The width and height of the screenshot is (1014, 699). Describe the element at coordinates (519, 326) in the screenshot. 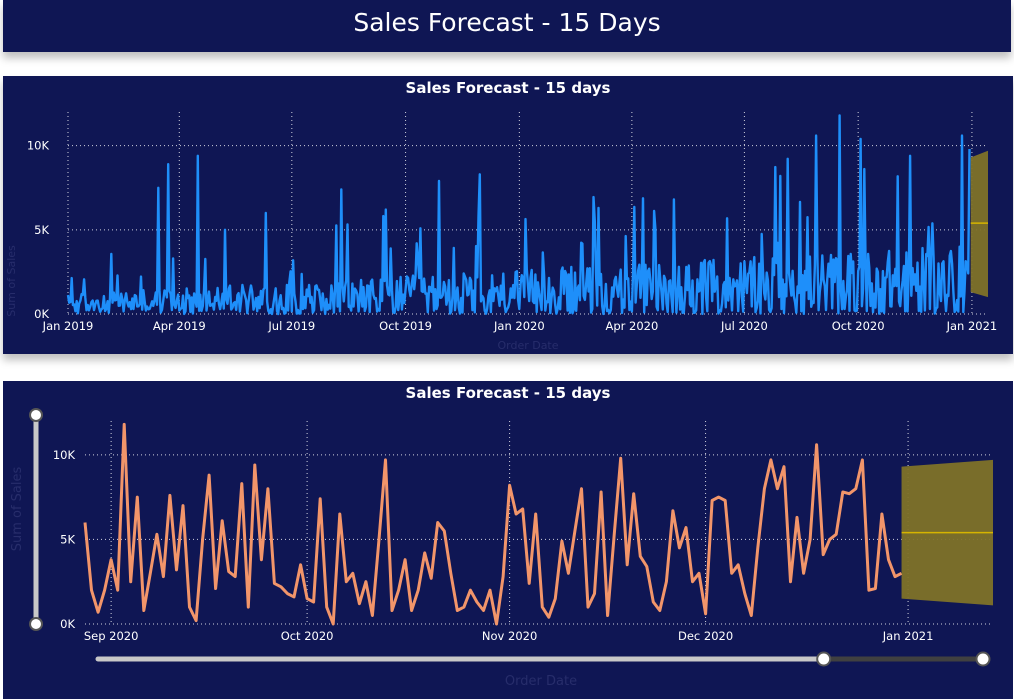

I see `x-tick-label: Jan 2020` at that location.